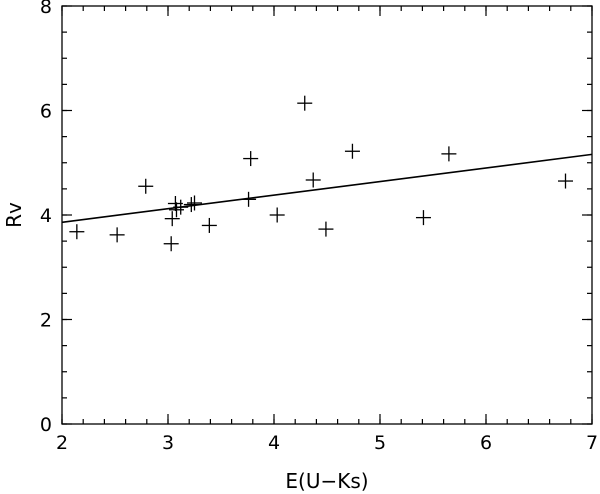 This screenshot has height=494, width=600. Describe the element at coordinates (327, 188) in the screenshot. I see `fit-line` at that location.